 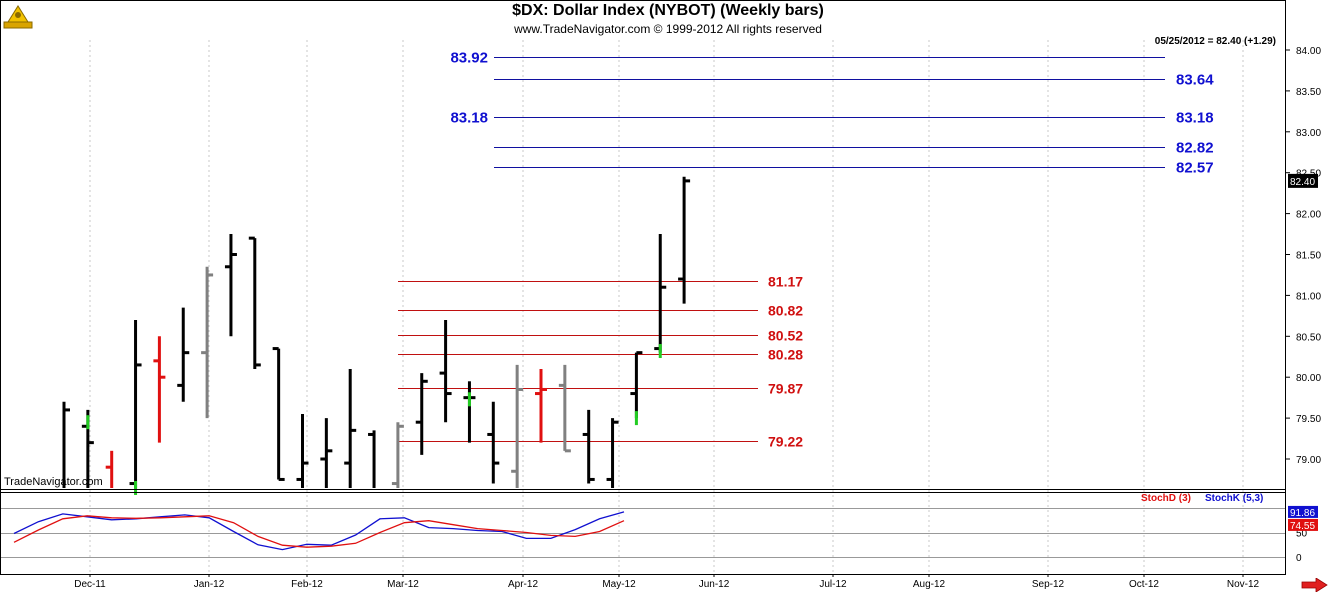 What do you see at coordinates (785, 282) in the screenshot?
I see `support-level-label: 81.17` at bounding box center [785, 282].